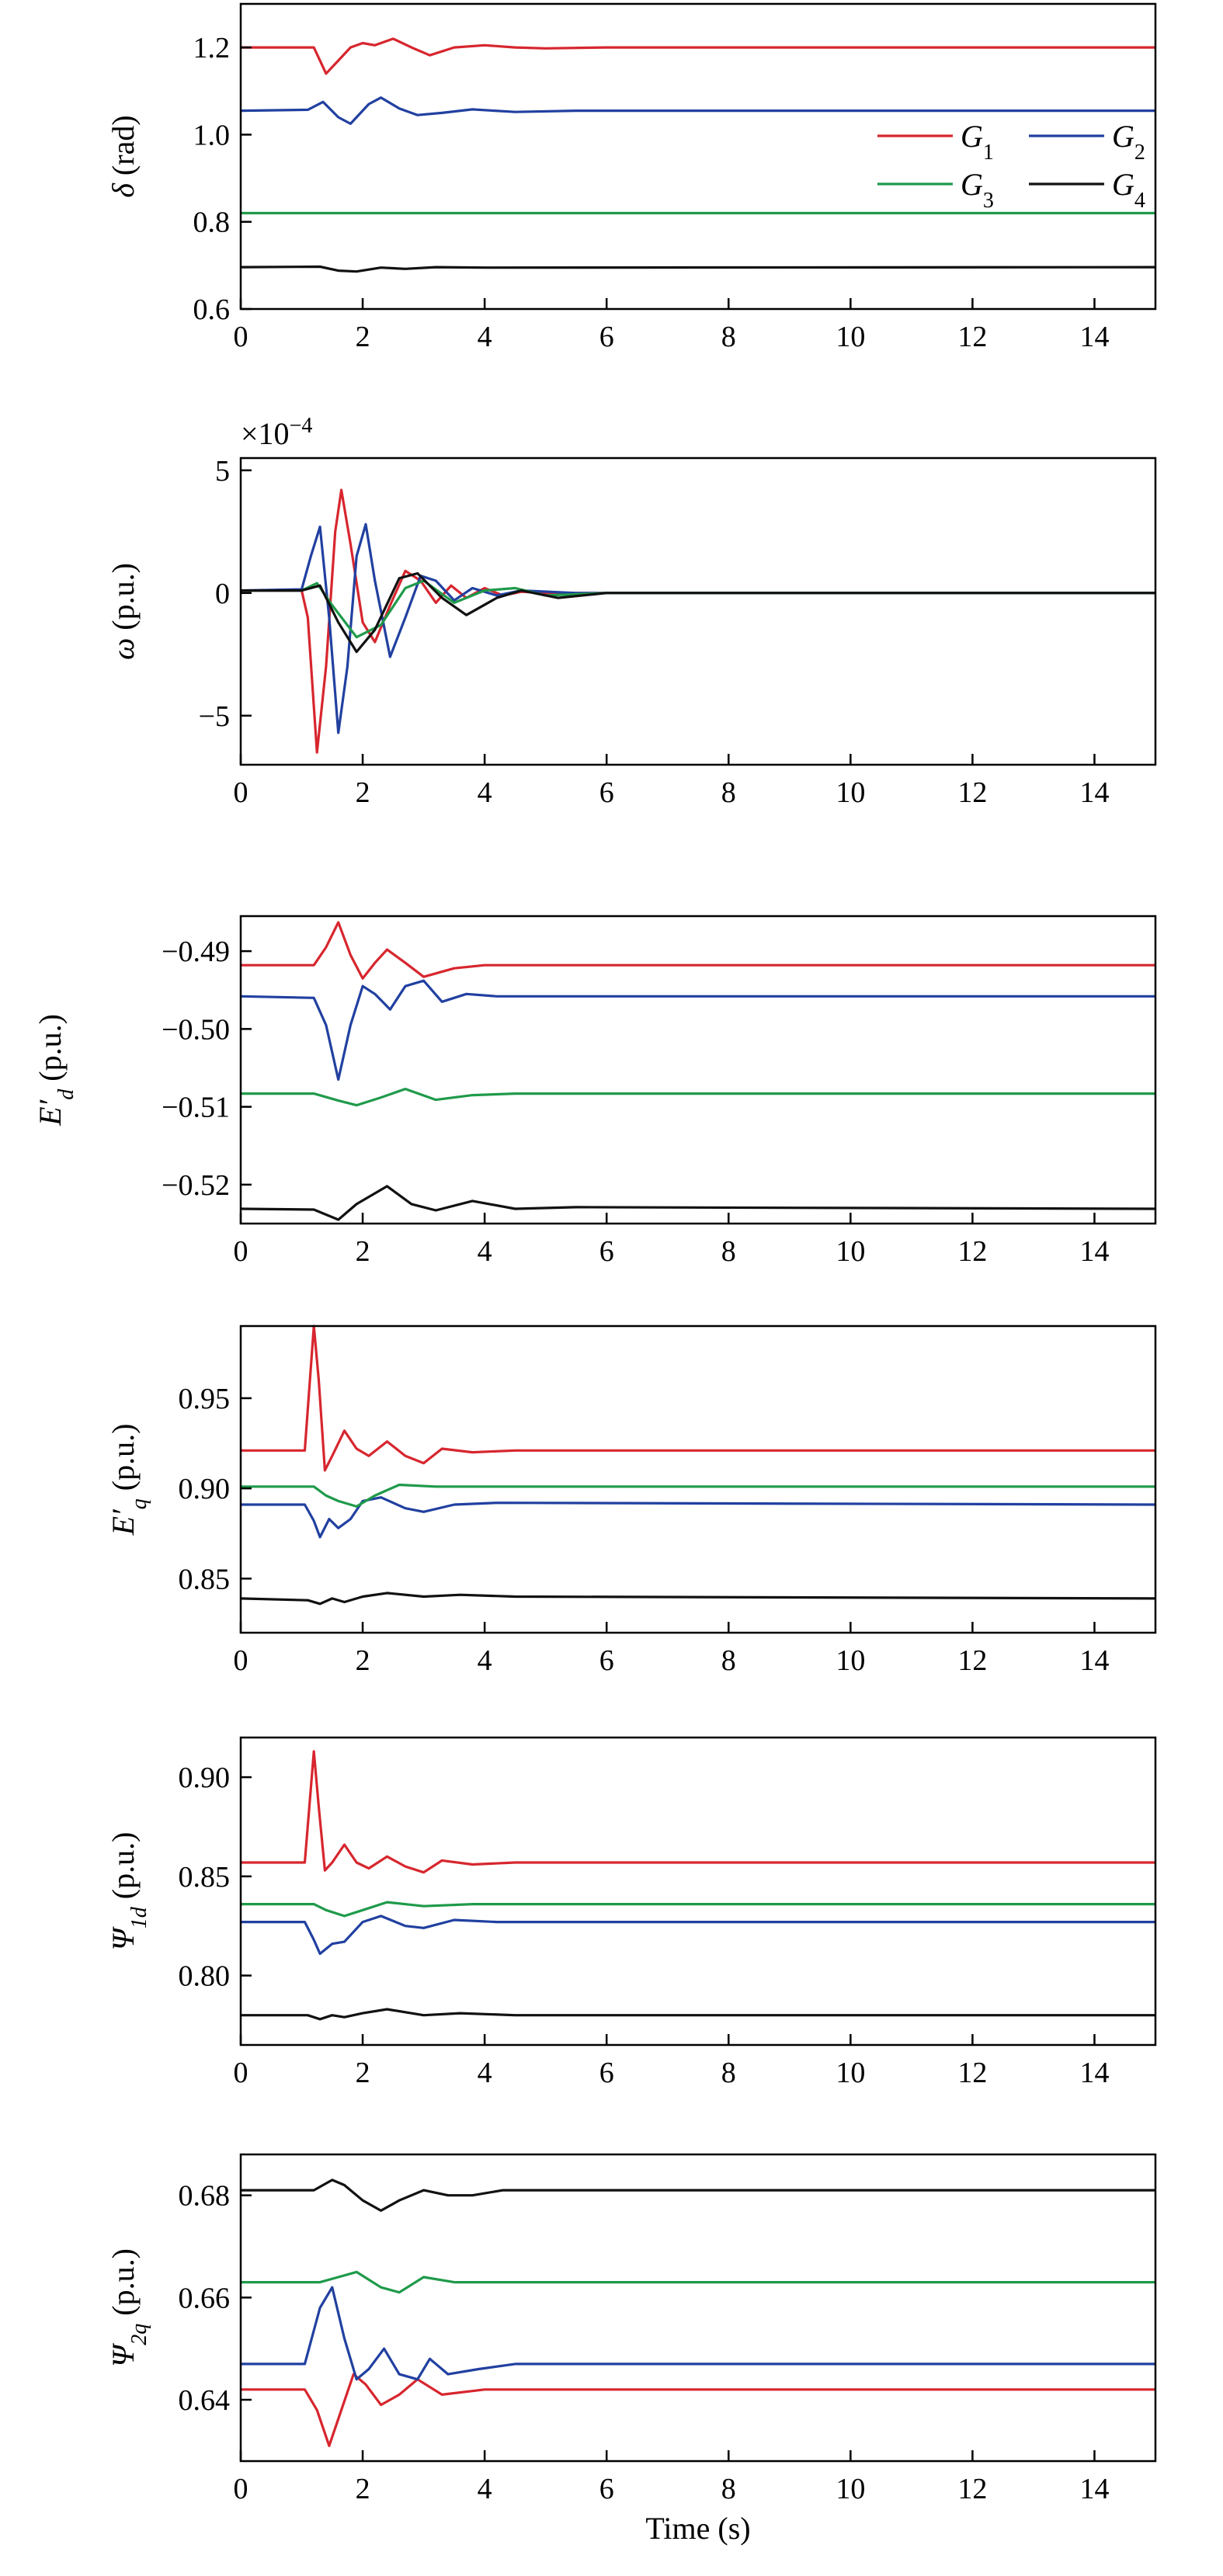 Image resolution: width=1223 pixels, height=2576 pixels. Describe the element at coordinates (212, 309) in the screenshot. I see `y-tick-label: 0.6` at that location.